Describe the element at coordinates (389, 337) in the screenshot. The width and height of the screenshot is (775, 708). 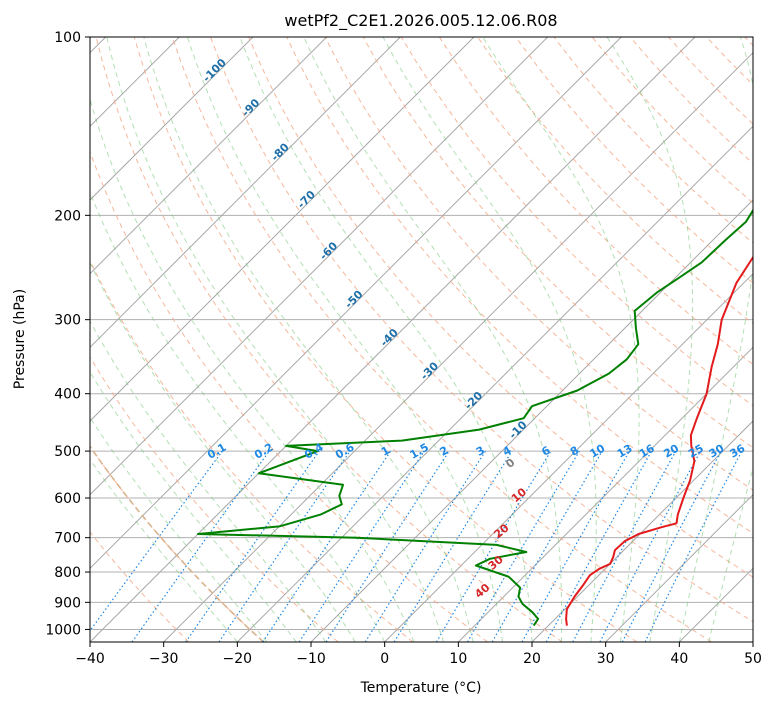
I see `dry-adiabat-label: -40` at that location.